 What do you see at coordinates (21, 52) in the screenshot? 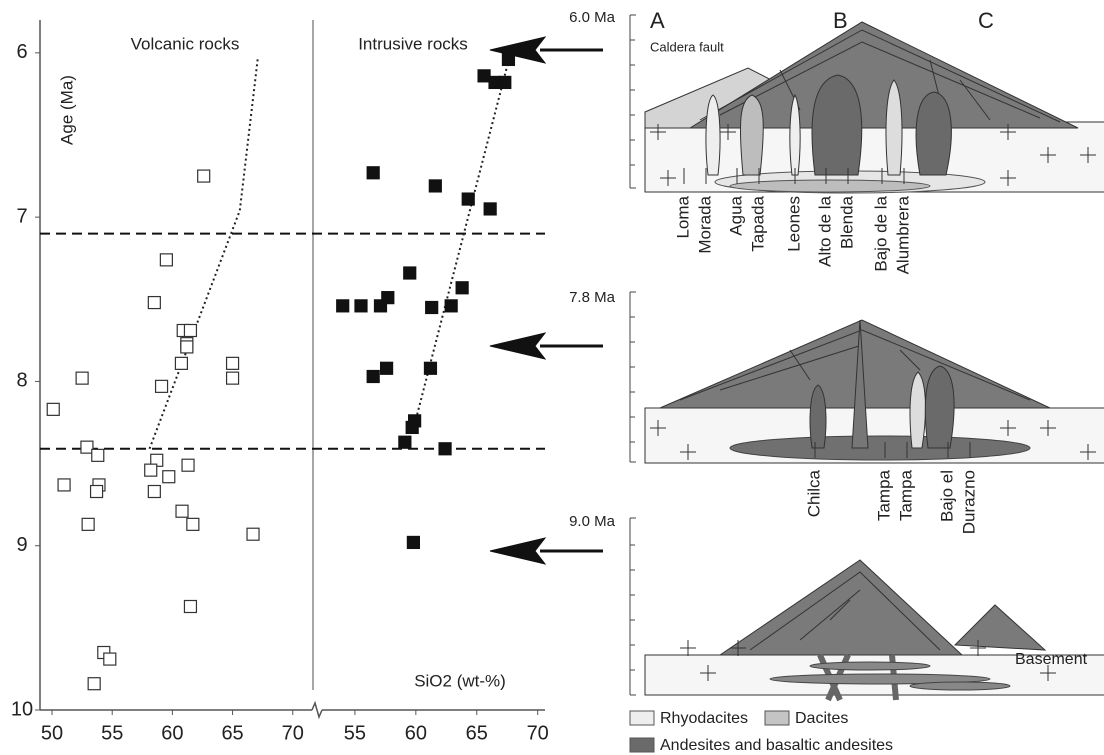
I see `y-tick-label: 6` at bounding box center [21, 52].